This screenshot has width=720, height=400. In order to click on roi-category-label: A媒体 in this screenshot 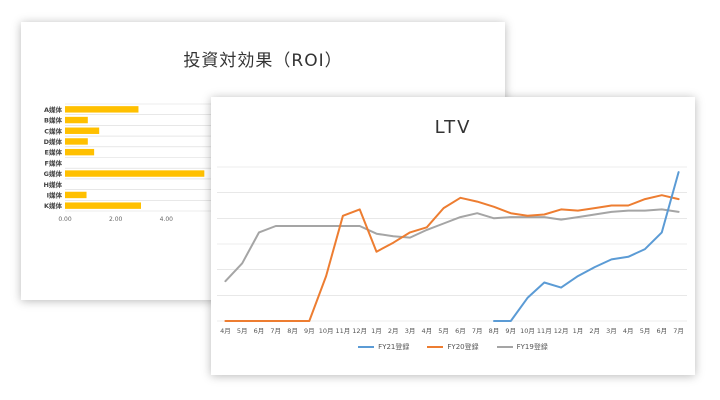, I will do `click(53, 109)`.